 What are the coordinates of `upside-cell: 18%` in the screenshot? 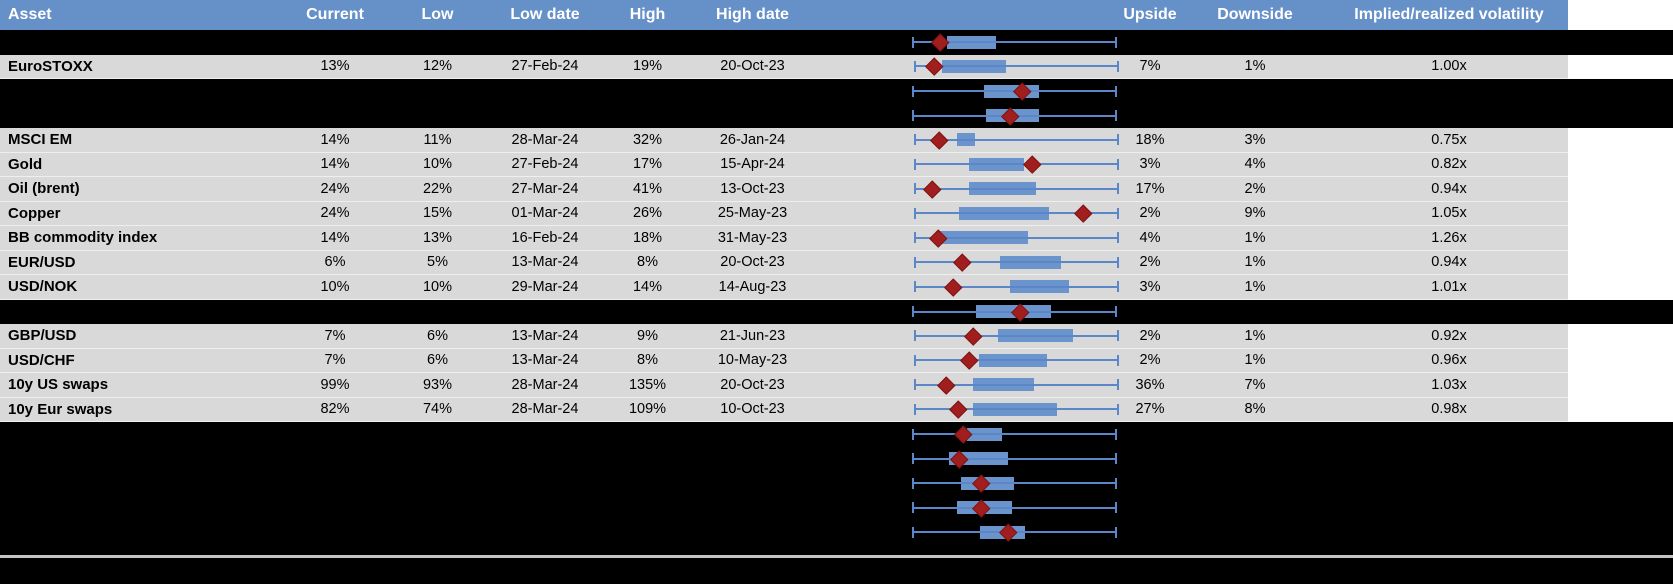 It's located at (1150, 140).